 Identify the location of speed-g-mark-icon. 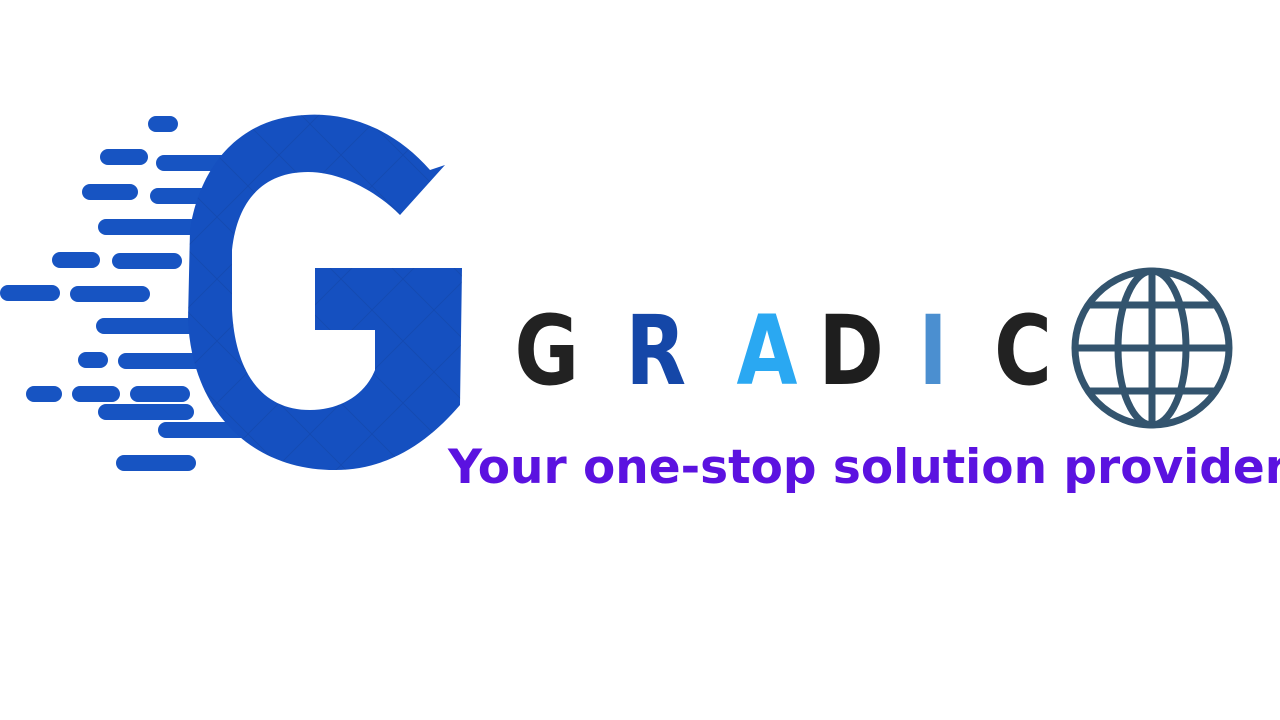
(325, 292).